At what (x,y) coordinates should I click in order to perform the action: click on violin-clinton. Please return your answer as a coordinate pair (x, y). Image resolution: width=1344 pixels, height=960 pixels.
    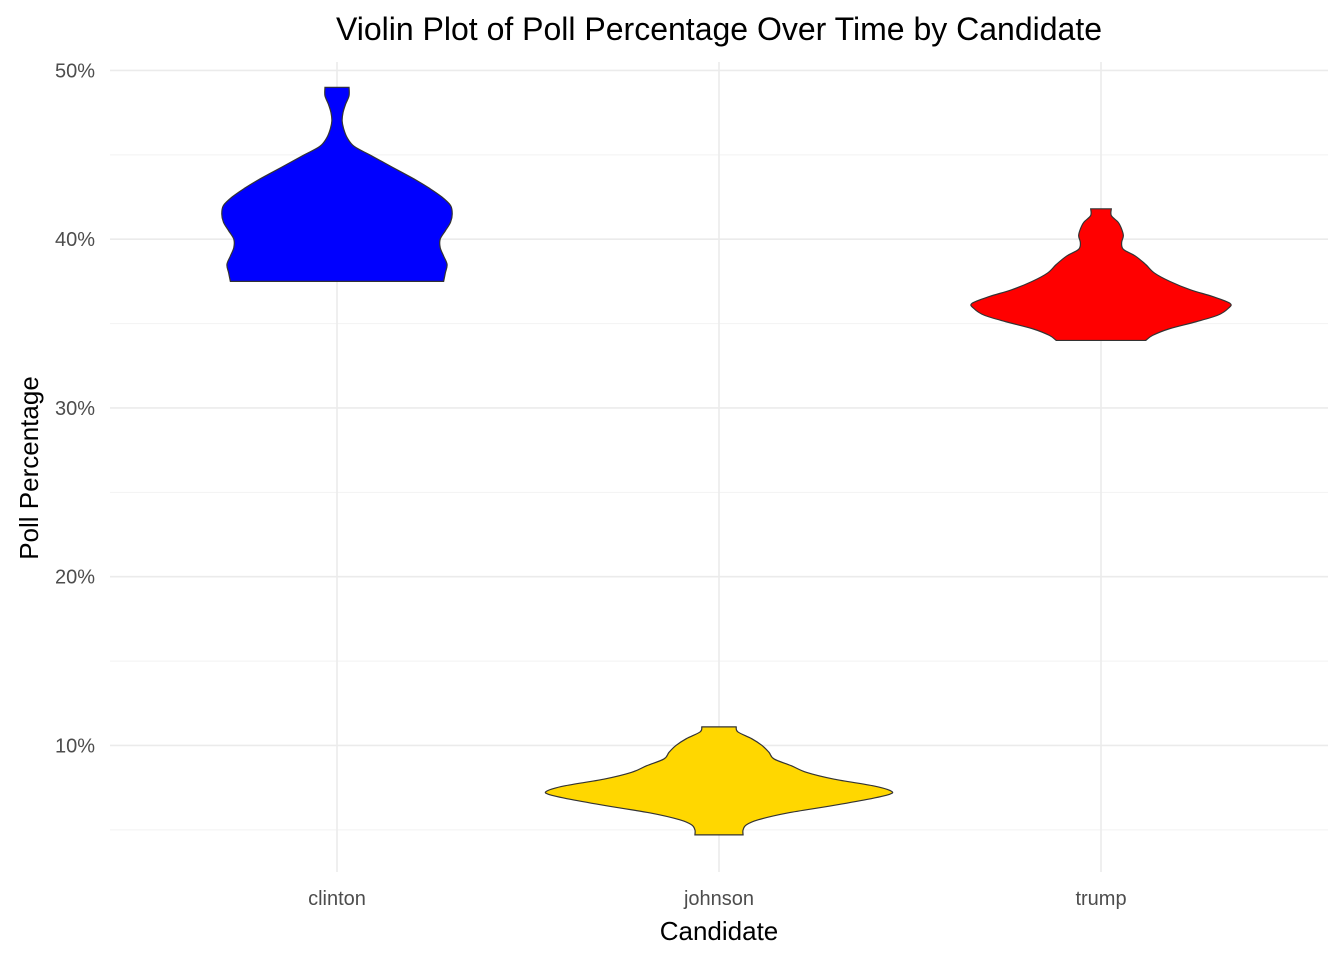
    Looking at the image, I should click on (337, 184).